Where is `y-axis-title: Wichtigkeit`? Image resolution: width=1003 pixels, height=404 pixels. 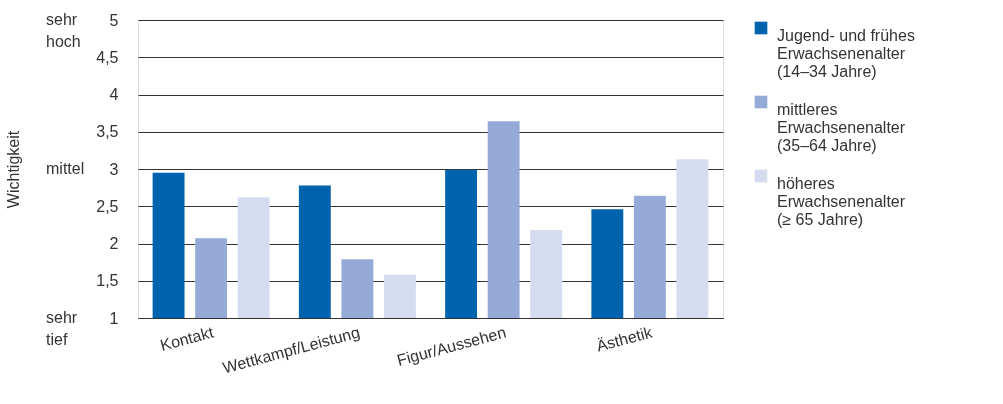 y-axis-title: Wichtigkeit is located at coordinates (14, 169).